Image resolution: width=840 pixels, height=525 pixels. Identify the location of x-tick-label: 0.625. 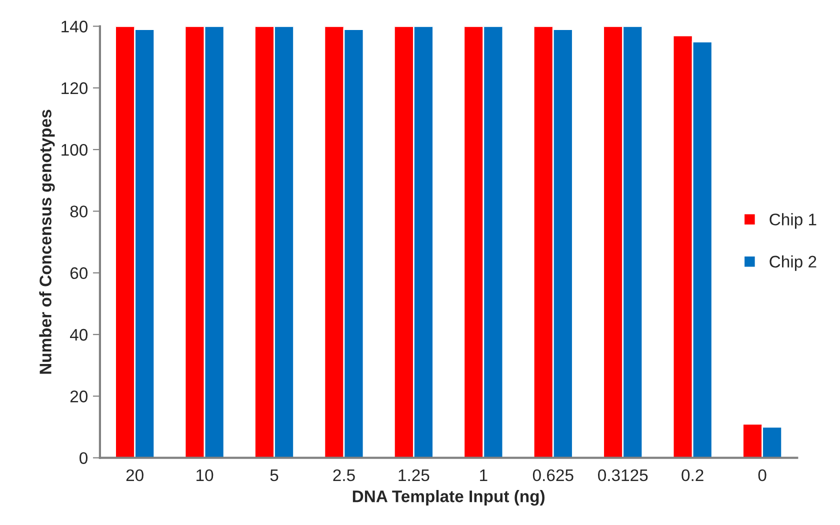
(553, 475).